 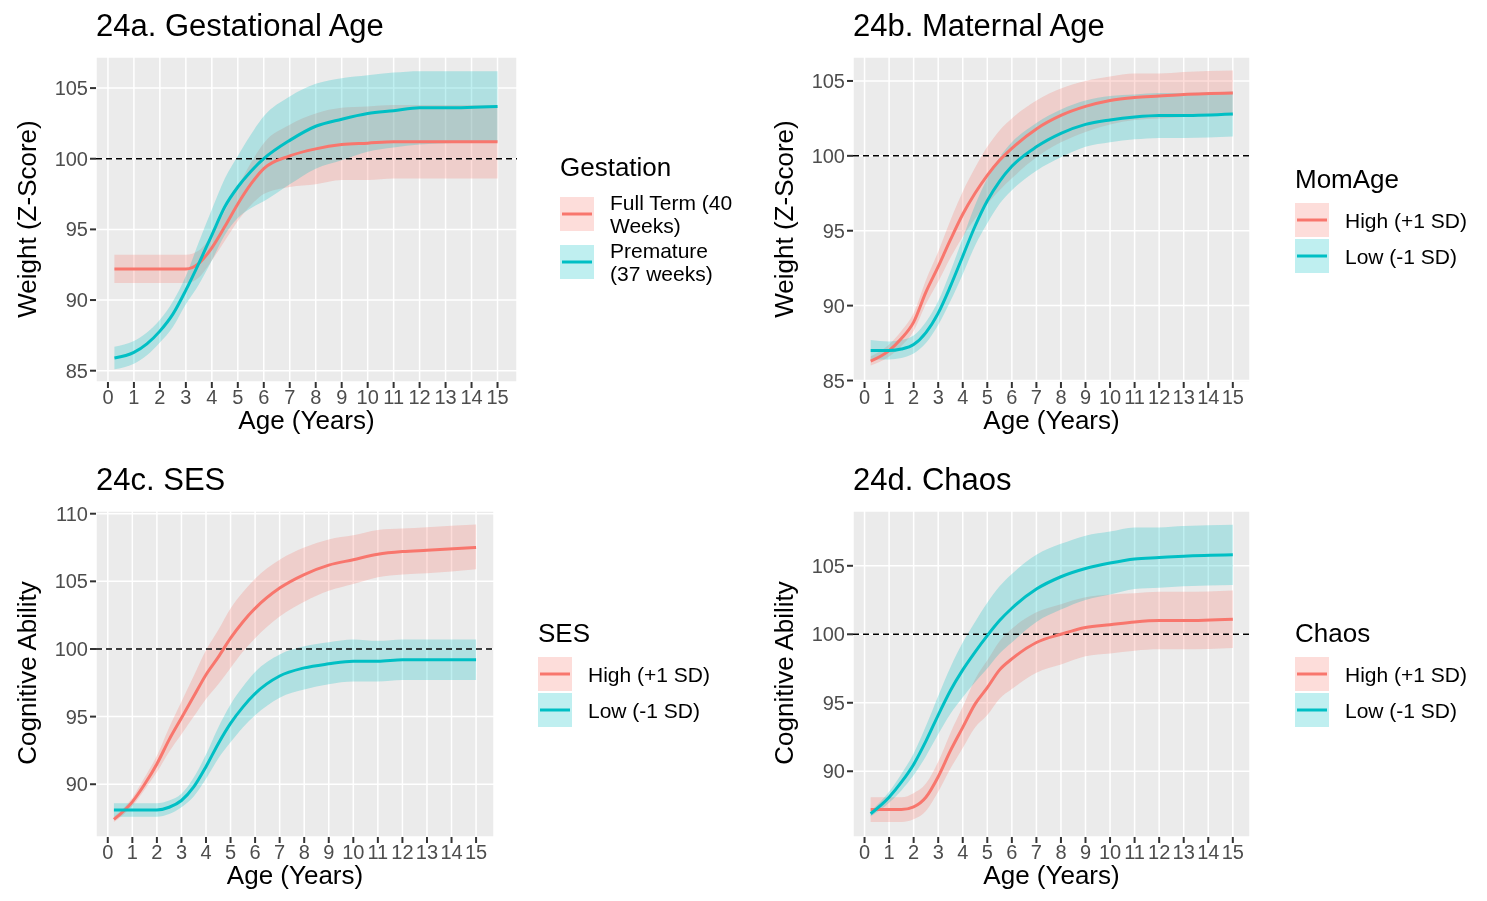 I want to click on legend-label: Premature (37 weeks), so click(x=662, y=262).